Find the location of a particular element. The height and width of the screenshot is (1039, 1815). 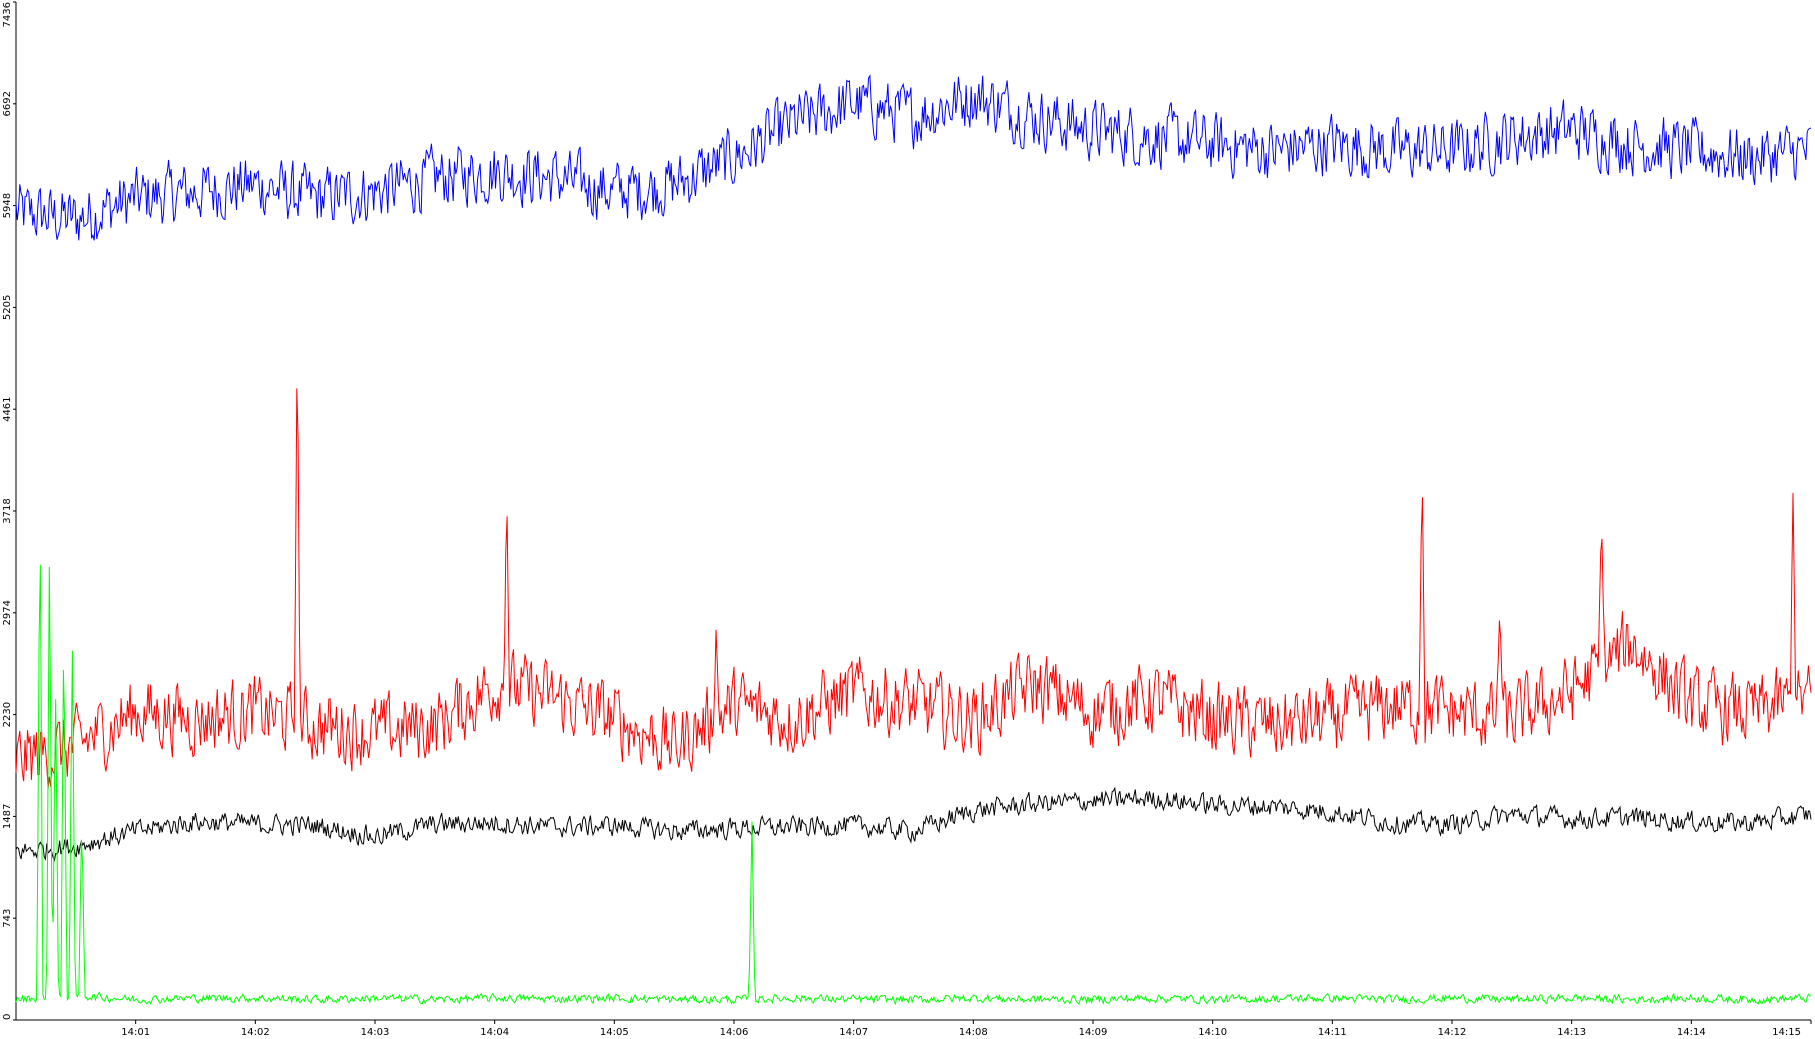

x-tick-label: 14:05 is located at coordinates (614, 1032).